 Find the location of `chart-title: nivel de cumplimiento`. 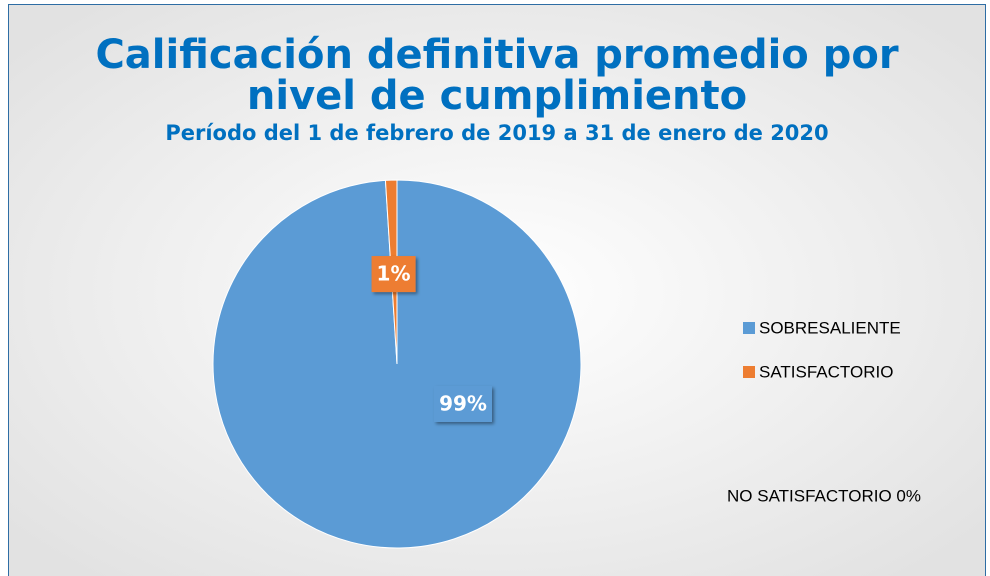

chart-title: nivel de cumplimiento is located at coordinates (497, 96).